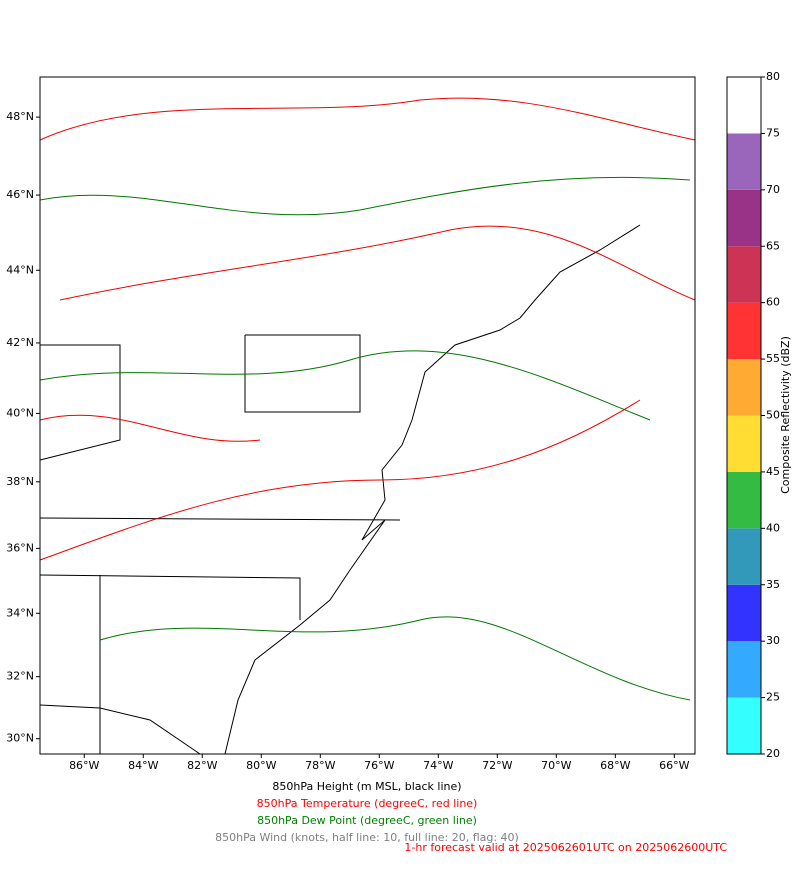 This screenshot has width=800, height=879. What do you see at coordinates (773, 189) in the screenshot?
I see `colorbar-tick-label: 70` at bounding box center [773, 189].